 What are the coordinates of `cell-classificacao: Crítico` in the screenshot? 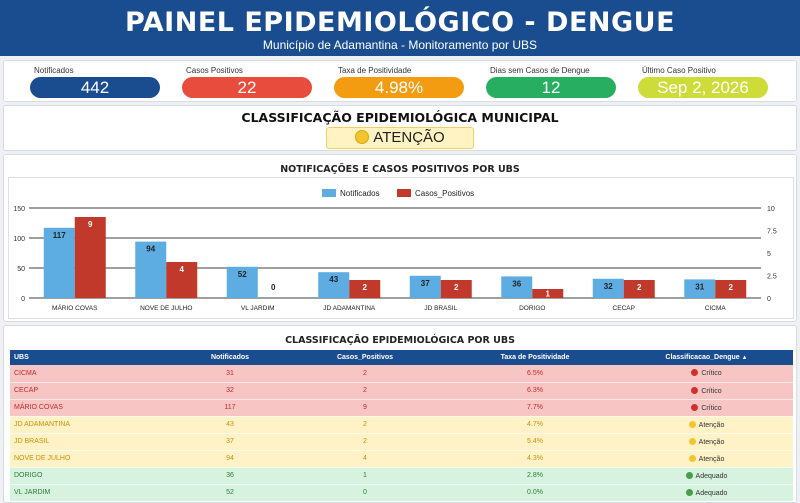 It's located at (706, 408).